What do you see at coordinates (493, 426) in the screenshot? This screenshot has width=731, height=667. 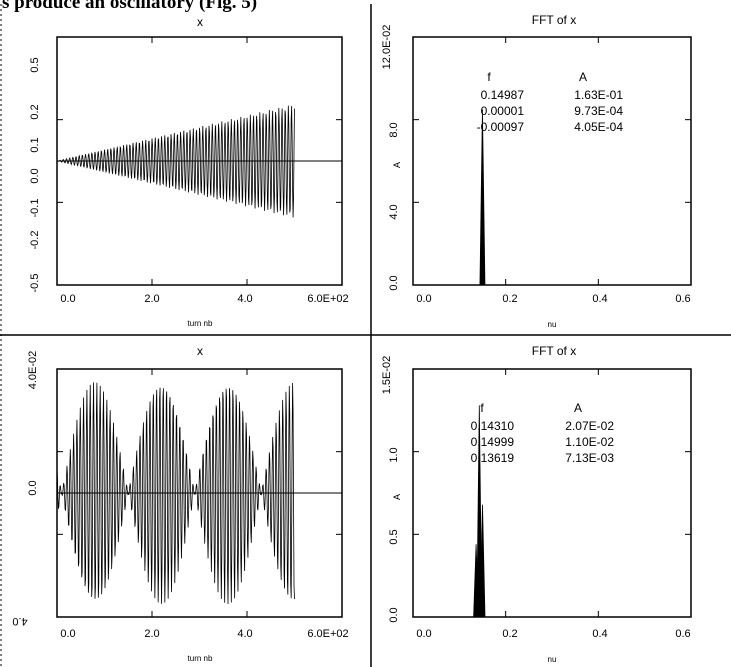 I see `table-cell-f: 0.14310` at bounding box center [493, 426].